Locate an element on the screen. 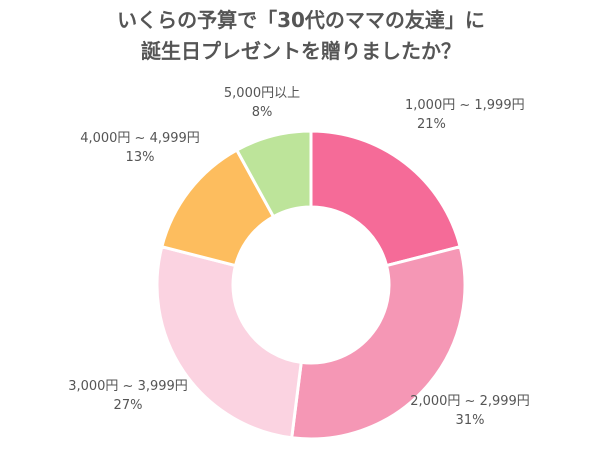  slice-label-value-3: 27% is located at coordinates (128, 405).